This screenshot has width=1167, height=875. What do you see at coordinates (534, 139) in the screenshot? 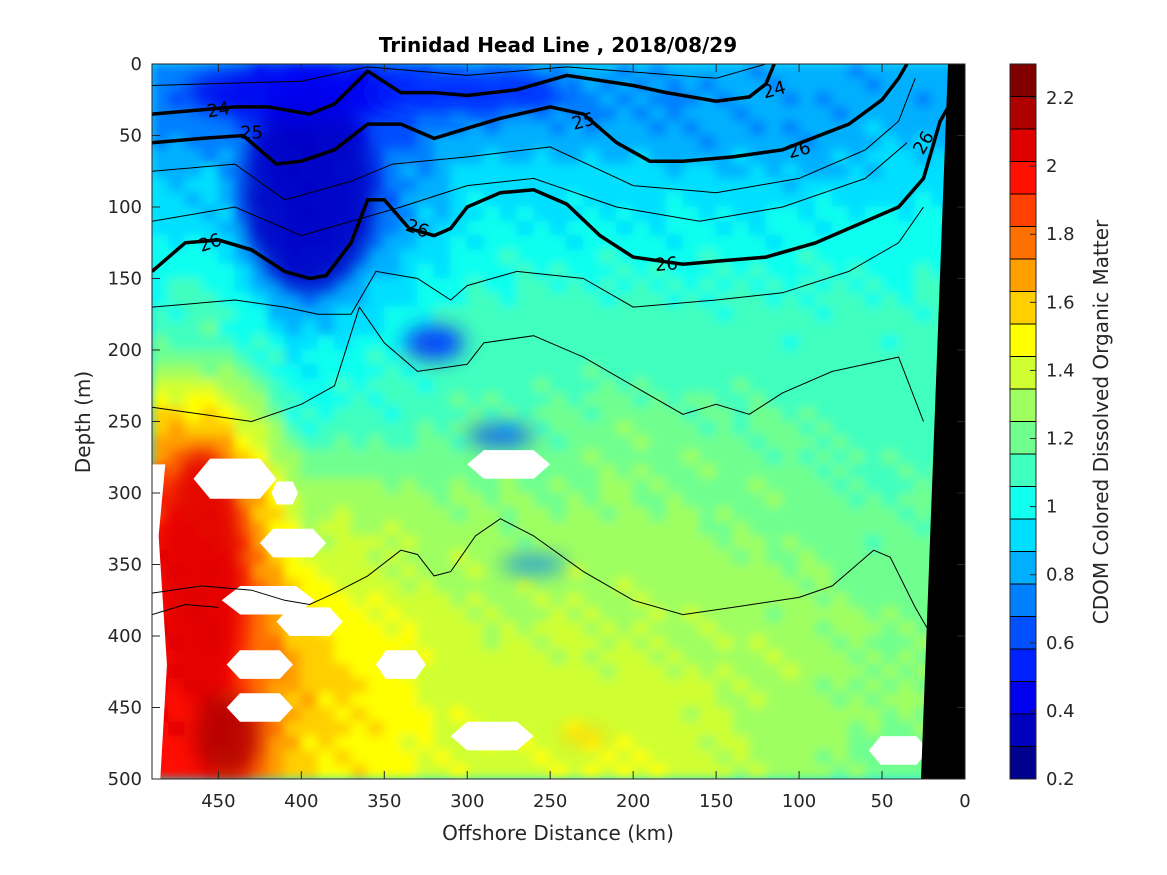
I see `density-contour-thin` at bounding box center [534, 139].